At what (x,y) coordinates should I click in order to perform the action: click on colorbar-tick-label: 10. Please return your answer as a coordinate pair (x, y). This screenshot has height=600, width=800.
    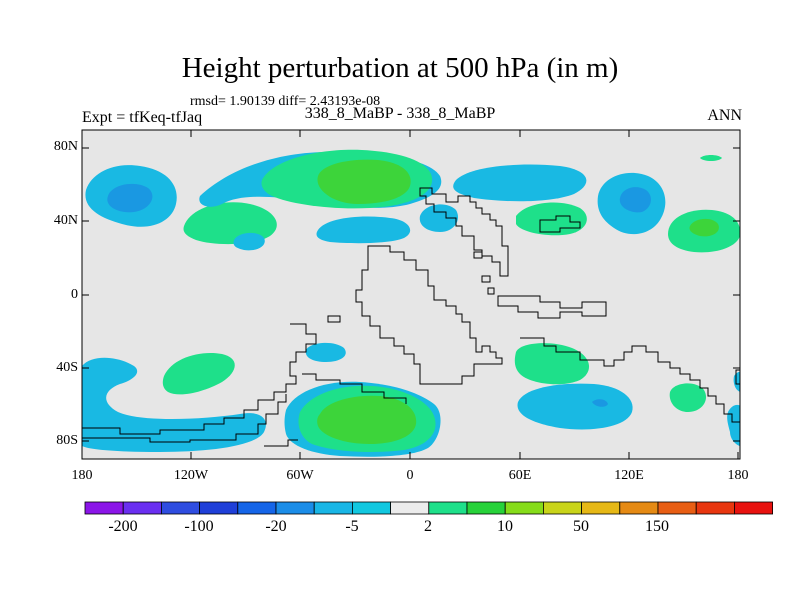
    Looking at the image, I should click on (505, 526).